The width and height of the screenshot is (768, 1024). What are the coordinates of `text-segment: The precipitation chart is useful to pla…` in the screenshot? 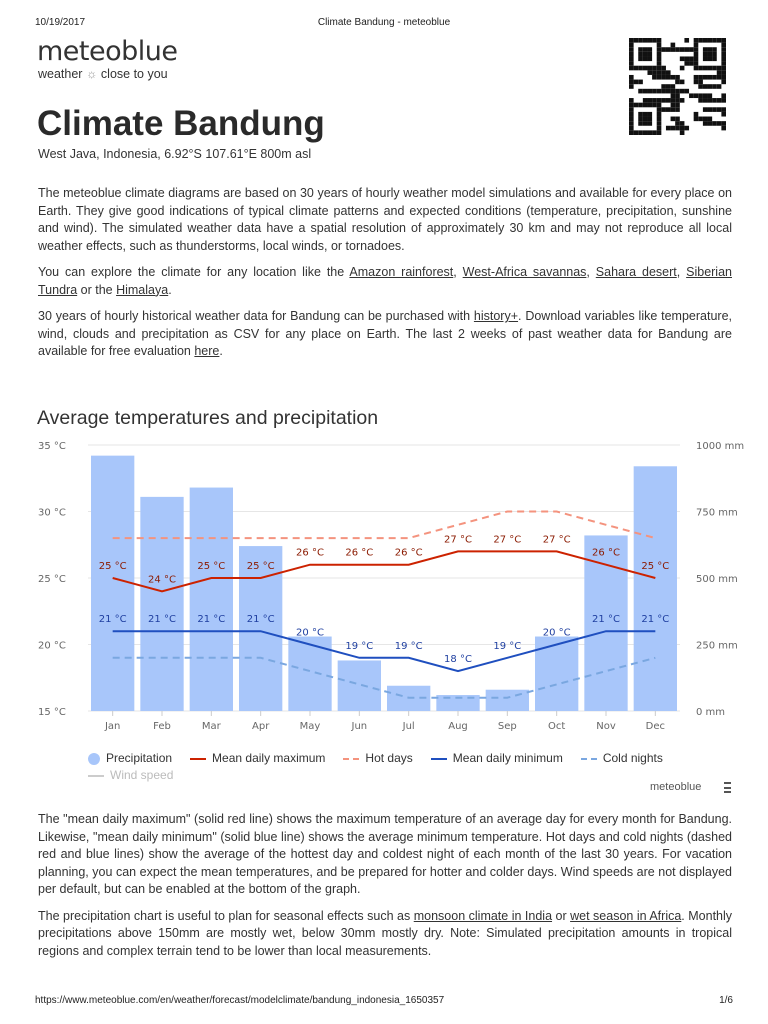 It's located at (226, 915).